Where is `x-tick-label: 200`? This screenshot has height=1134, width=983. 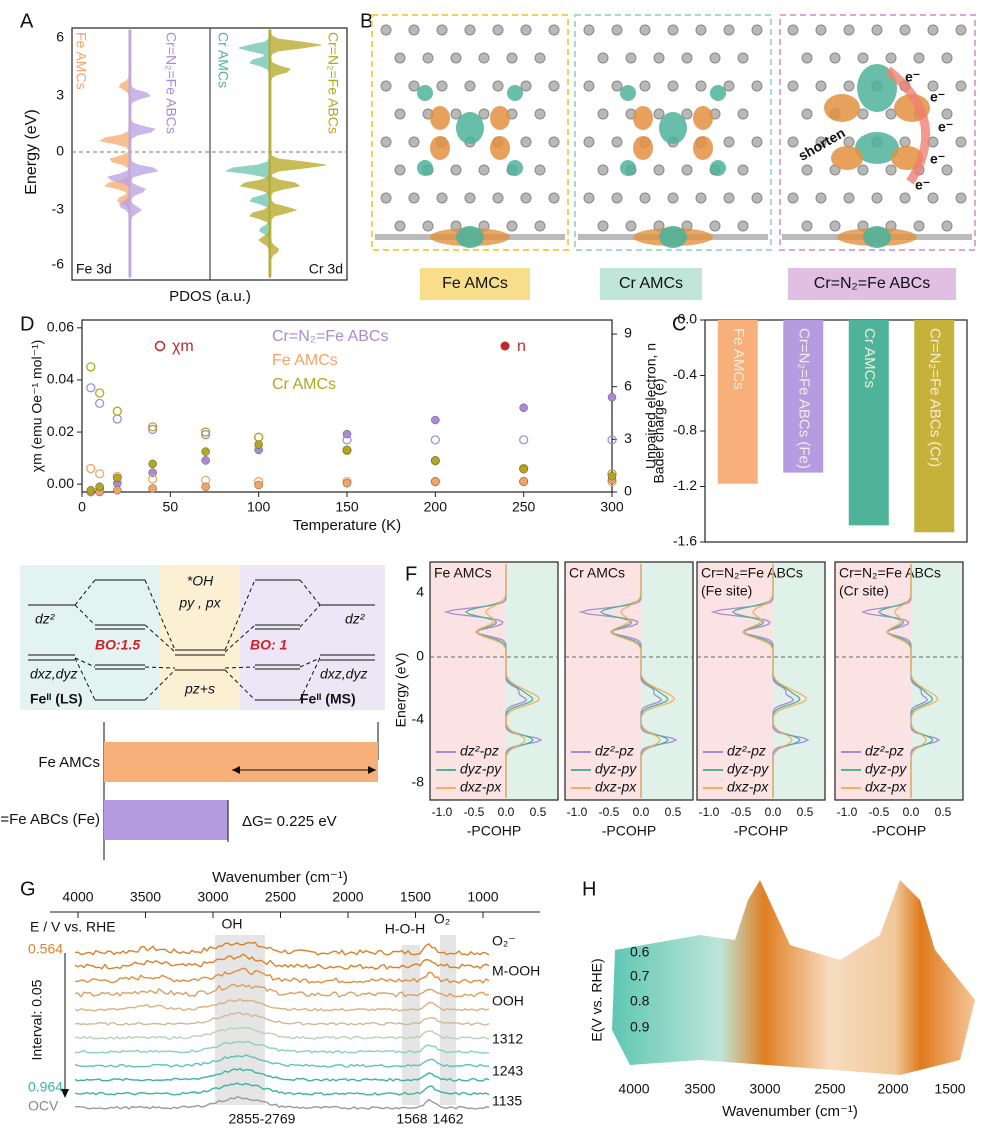 x-tick-label: 200 is located at coordinates (436, 507).